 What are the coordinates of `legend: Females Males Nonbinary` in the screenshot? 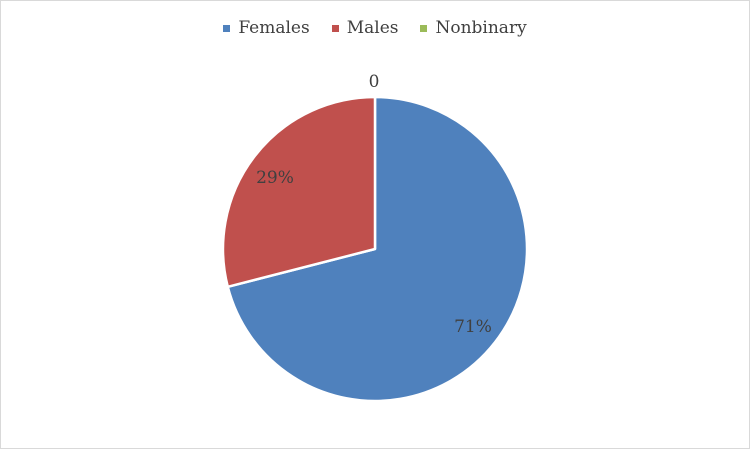 It's located at (375, 28).